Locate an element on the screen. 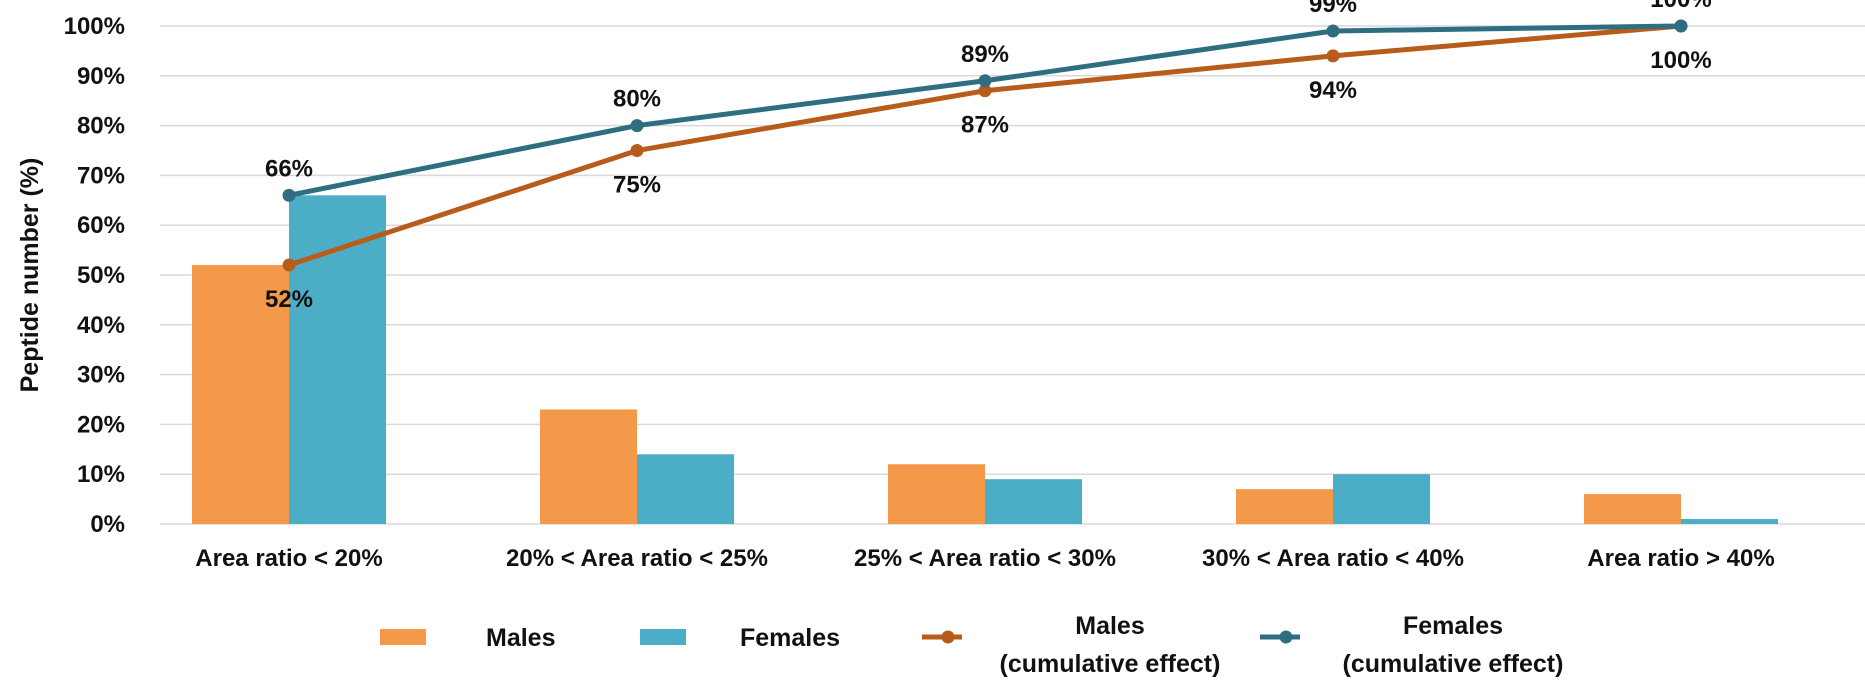  y-axis-title: Peptide number (%) is located at coordinates (30, 275).